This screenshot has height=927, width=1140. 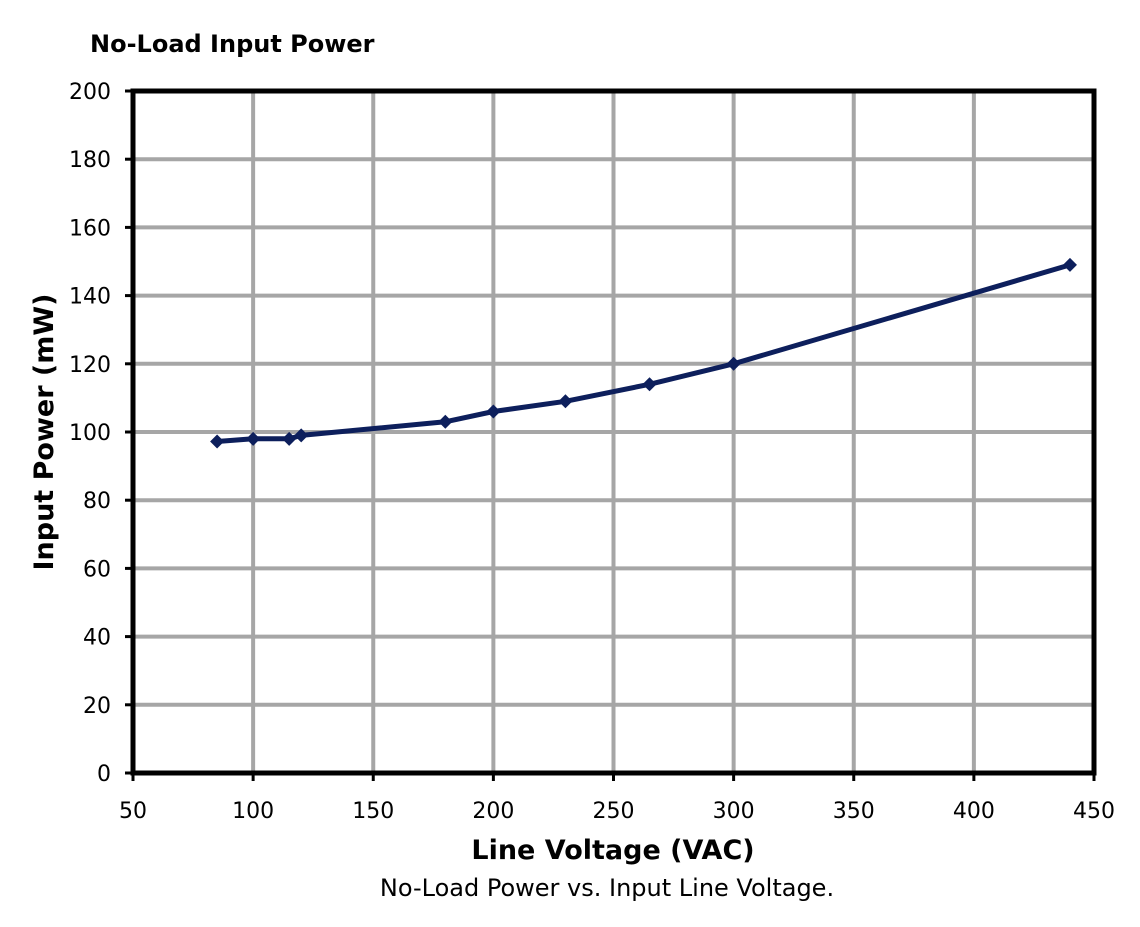 I want to click on y-tick-label: 60, so click(x=97, y=569).